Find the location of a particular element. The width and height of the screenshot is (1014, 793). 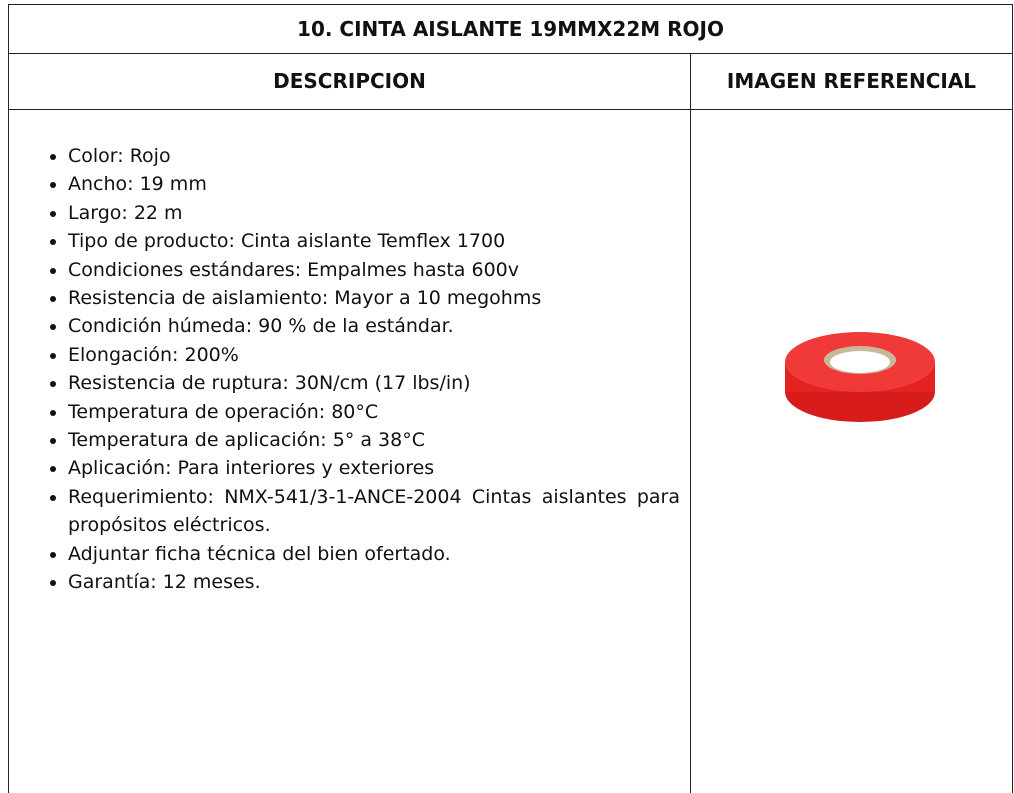

spec-item: Color: Rojo is located at coordinates (374, 156).